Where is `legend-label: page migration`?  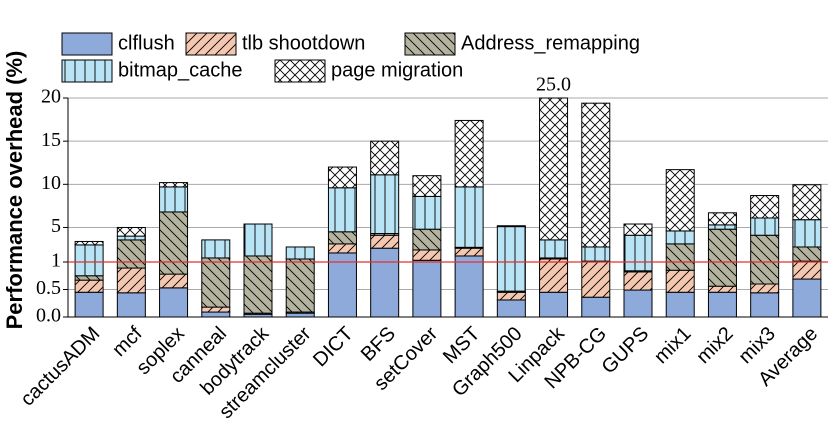
legend-label: page migration is located at coordinates (397, 70).